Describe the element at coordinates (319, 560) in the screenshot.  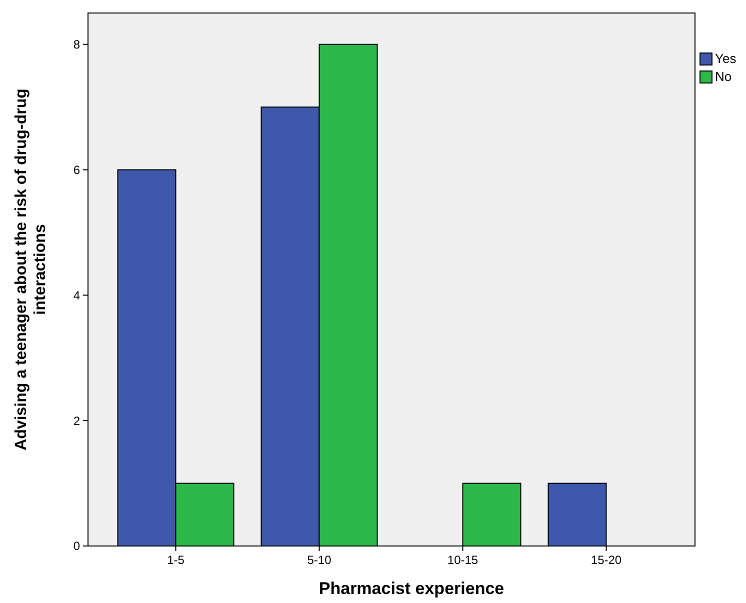
I see `x-tick-label: 5-10` at that location.